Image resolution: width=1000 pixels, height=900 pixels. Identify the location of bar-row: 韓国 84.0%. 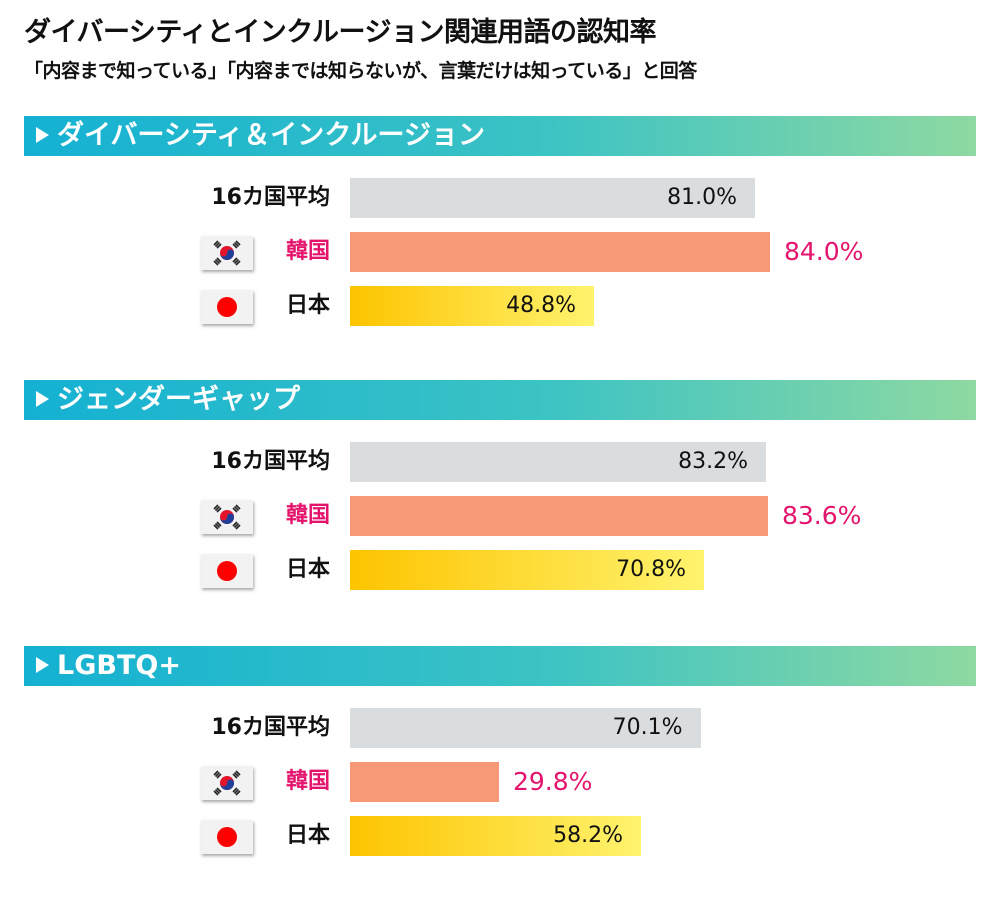
(500, 252).